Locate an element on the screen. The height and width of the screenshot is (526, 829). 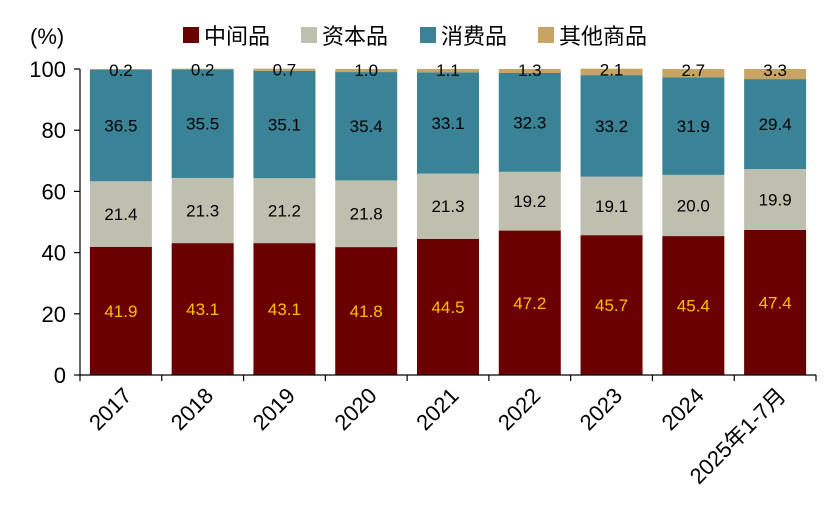
data-label: 19.2 is located at coordinates (529, 201).